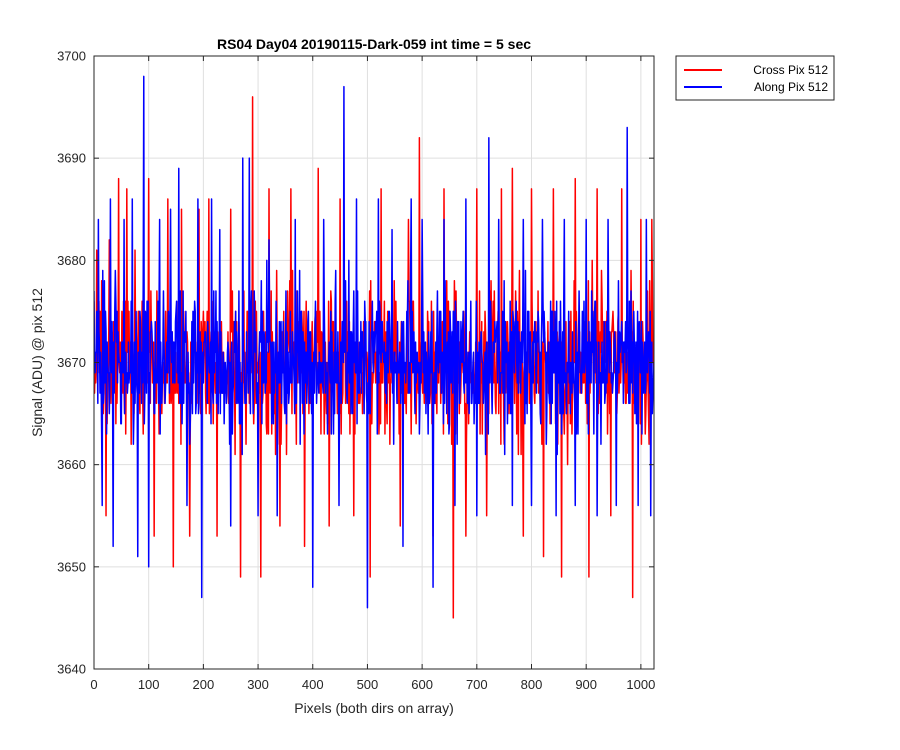 The image size is (900, 750). I want to click on y-axis-label: Signal (ADU) @ pix 512, so click(37, 362).